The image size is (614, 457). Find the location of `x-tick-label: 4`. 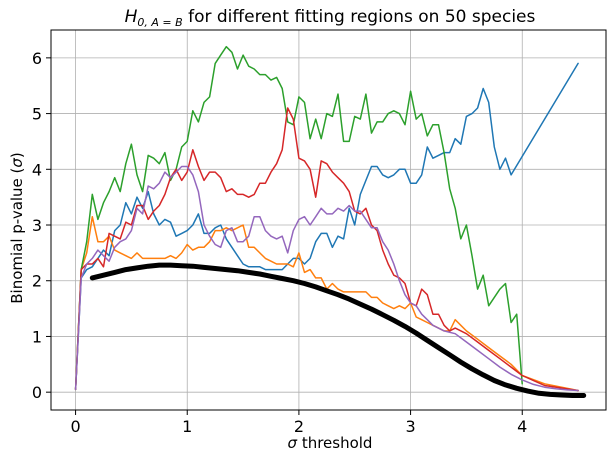

x-tick-label: 4 is located at coordinates (522, 426).